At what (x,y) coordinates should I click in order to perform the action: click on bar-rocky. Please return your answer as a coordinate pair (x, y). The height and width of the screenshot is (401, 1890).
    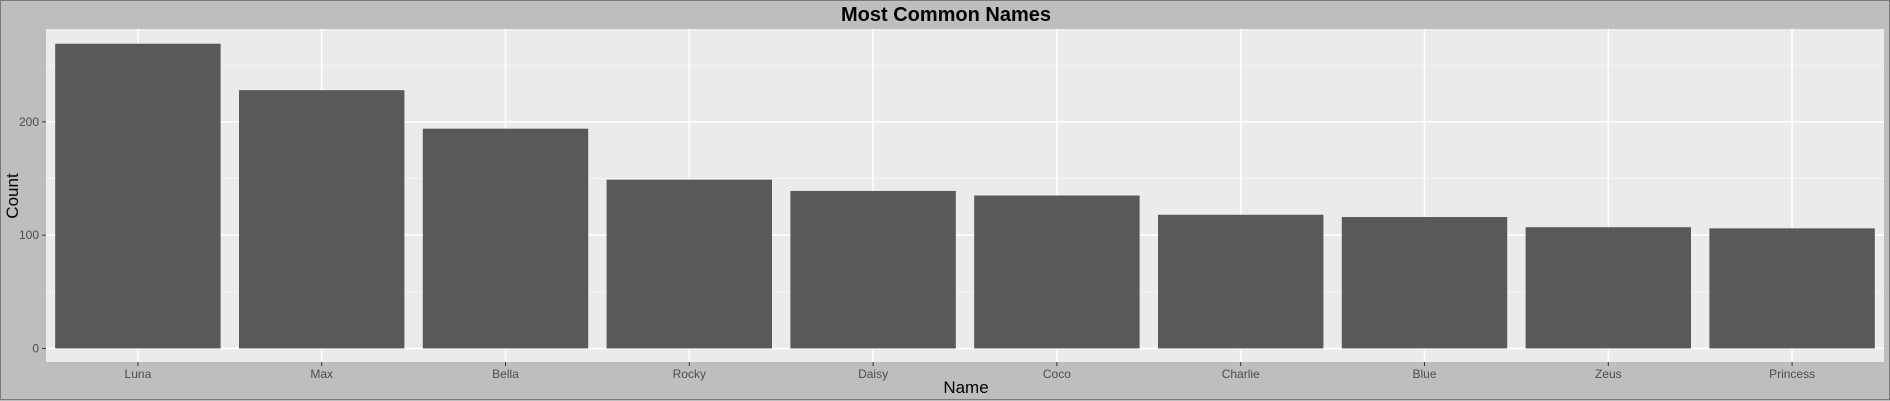
    Looking at the image, I should click on (689, 264).